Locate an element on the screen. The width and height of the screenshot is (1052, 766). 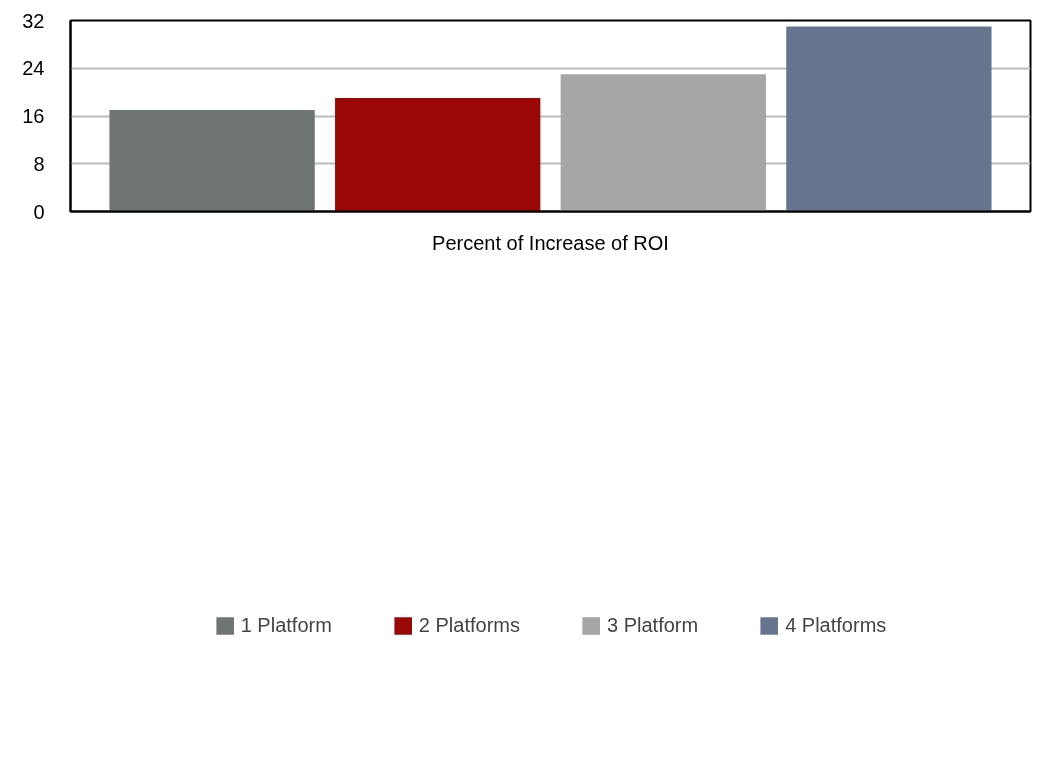
x-tick-label: Percent of Increase of ROI is located at coordinates (550, 242).